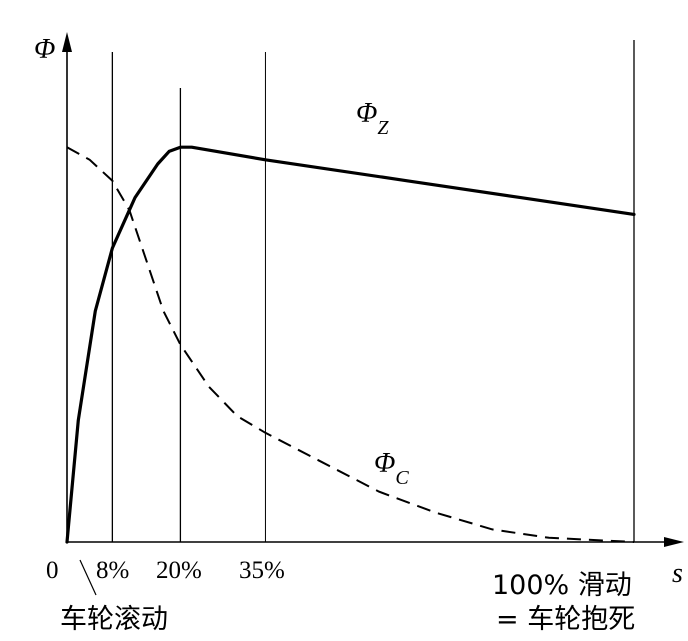  Describe the element at coordinates (52, 570) in the screenshot. I see `origin-label: 0` at that location.